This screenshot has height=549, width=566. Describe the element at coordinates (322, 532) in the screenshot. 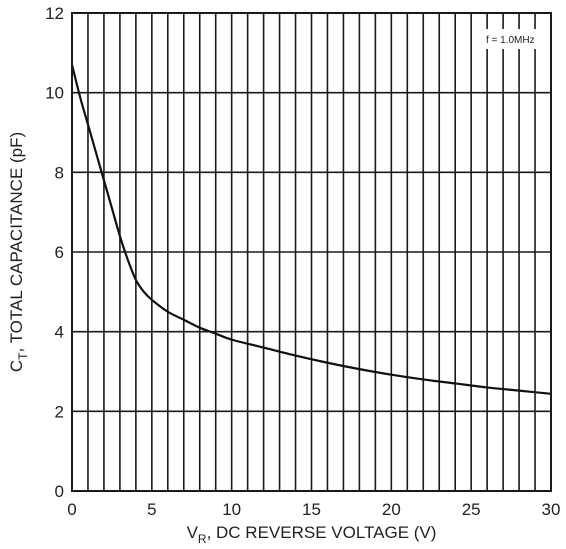

I see `x-axis-label-rest: , DC REVERSE VOLTAGE (V)` at that location.